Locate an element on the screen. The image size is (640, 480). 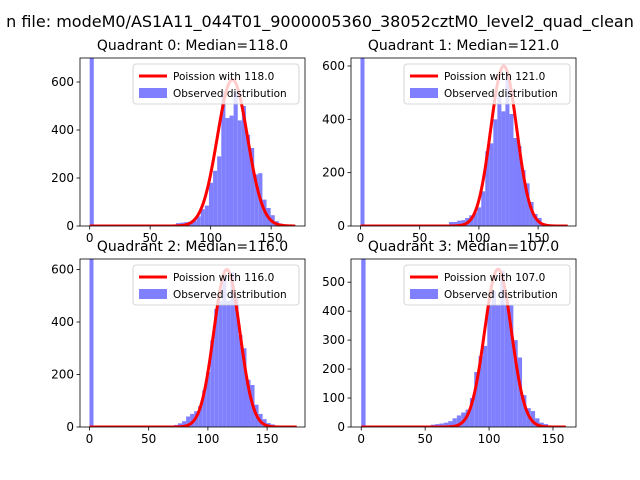
subplot-title: Quadrant 0: Median=118.0 is located at coordinates (192, 46).